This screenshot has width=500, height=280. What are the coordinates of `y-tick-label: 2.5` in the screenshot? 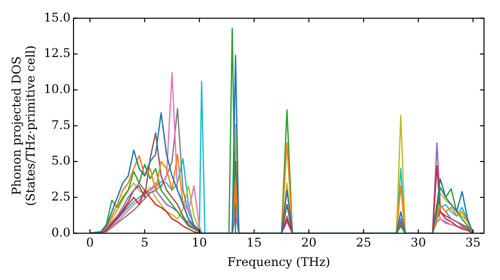 It's located at (61, 196).